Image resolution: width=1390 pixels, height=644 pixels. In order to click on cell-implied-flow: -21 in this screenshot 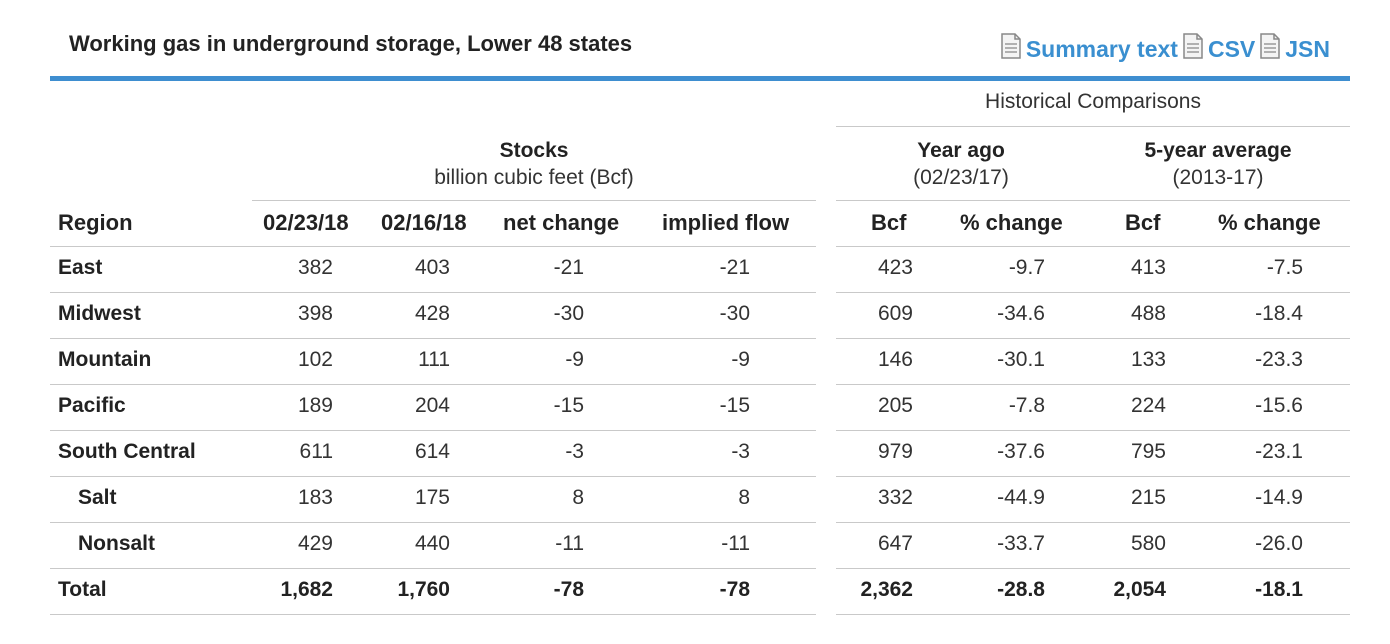, I will do `click(734, 267)`.